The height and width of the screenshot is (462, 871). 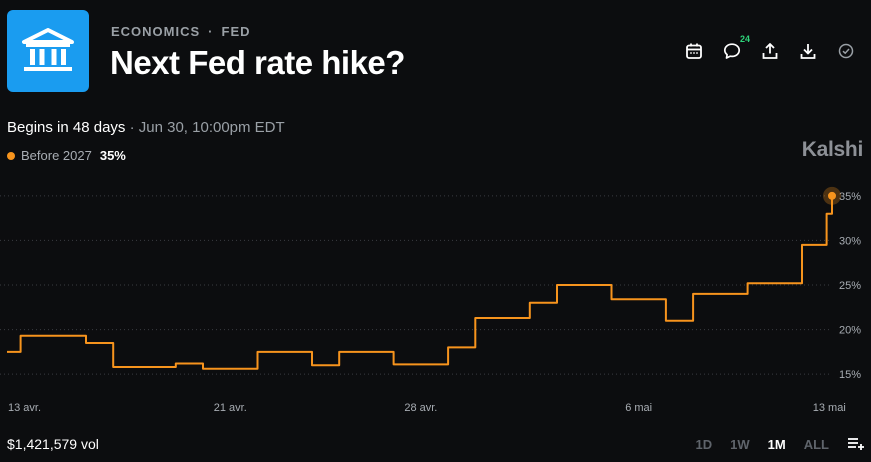 I want to click on action-toolbar: 24, so click(x=770, y=48).